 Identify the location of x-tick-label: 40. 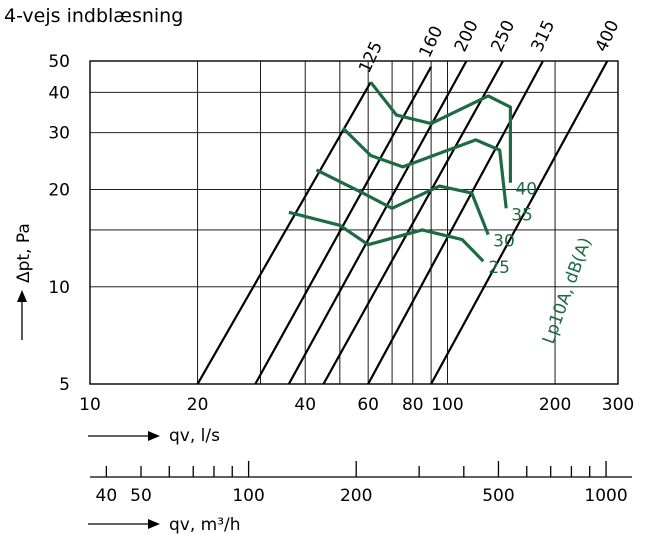
(305, 405).